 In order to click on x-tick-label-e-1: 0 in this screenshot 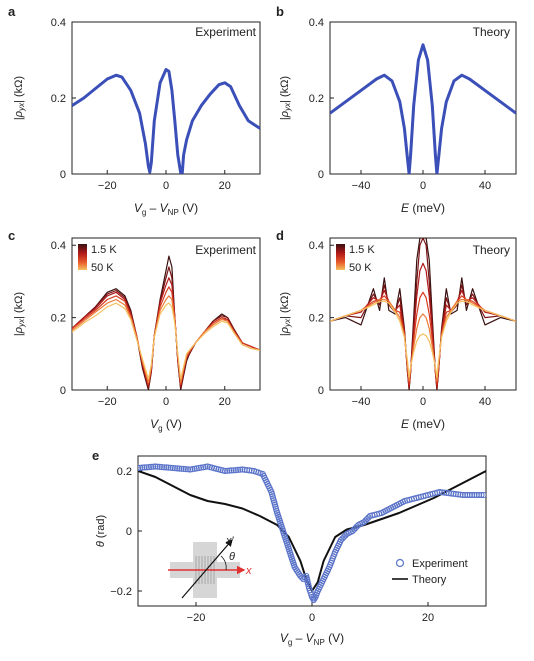, I will do `click(312, 618)`.